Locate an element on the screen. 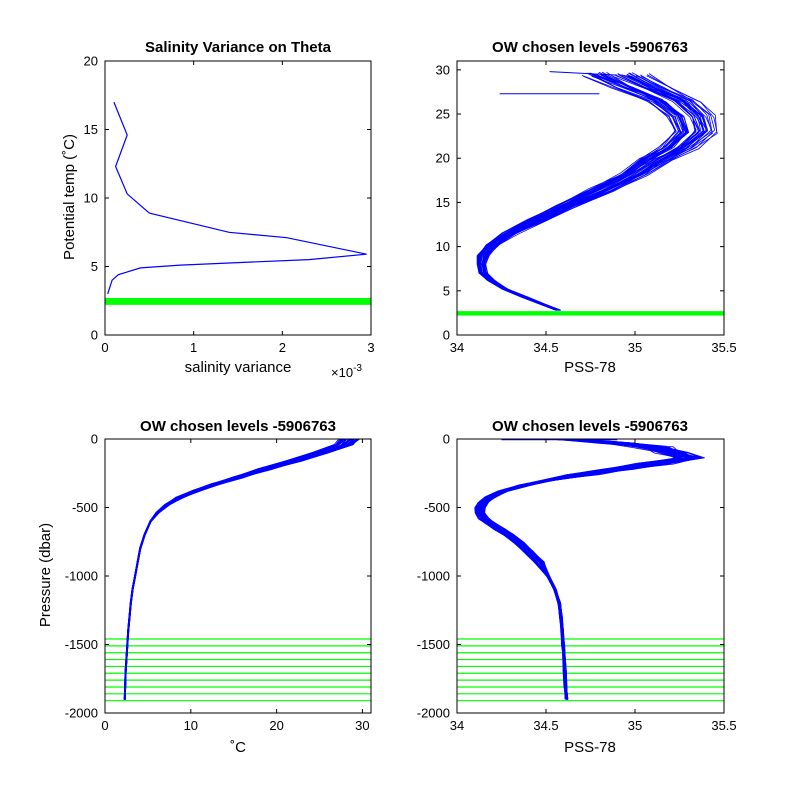 The width and height of the screenshot is (800, 800). x-tick-label: 10 is located at coordinates (191, 725).